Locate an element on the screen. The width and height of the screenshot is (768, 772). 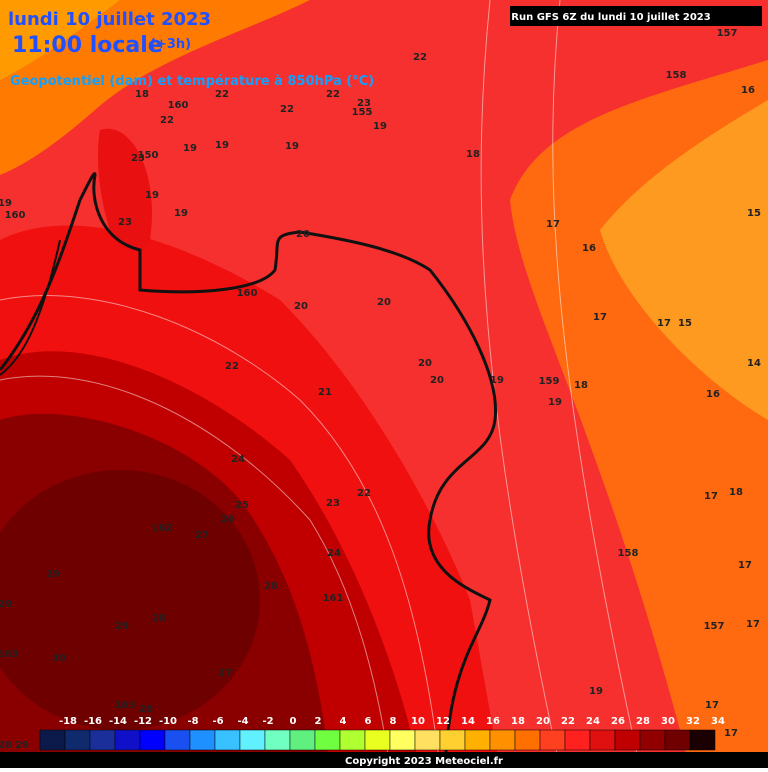
legend-label: 32 is located at coordinates (693, 721).